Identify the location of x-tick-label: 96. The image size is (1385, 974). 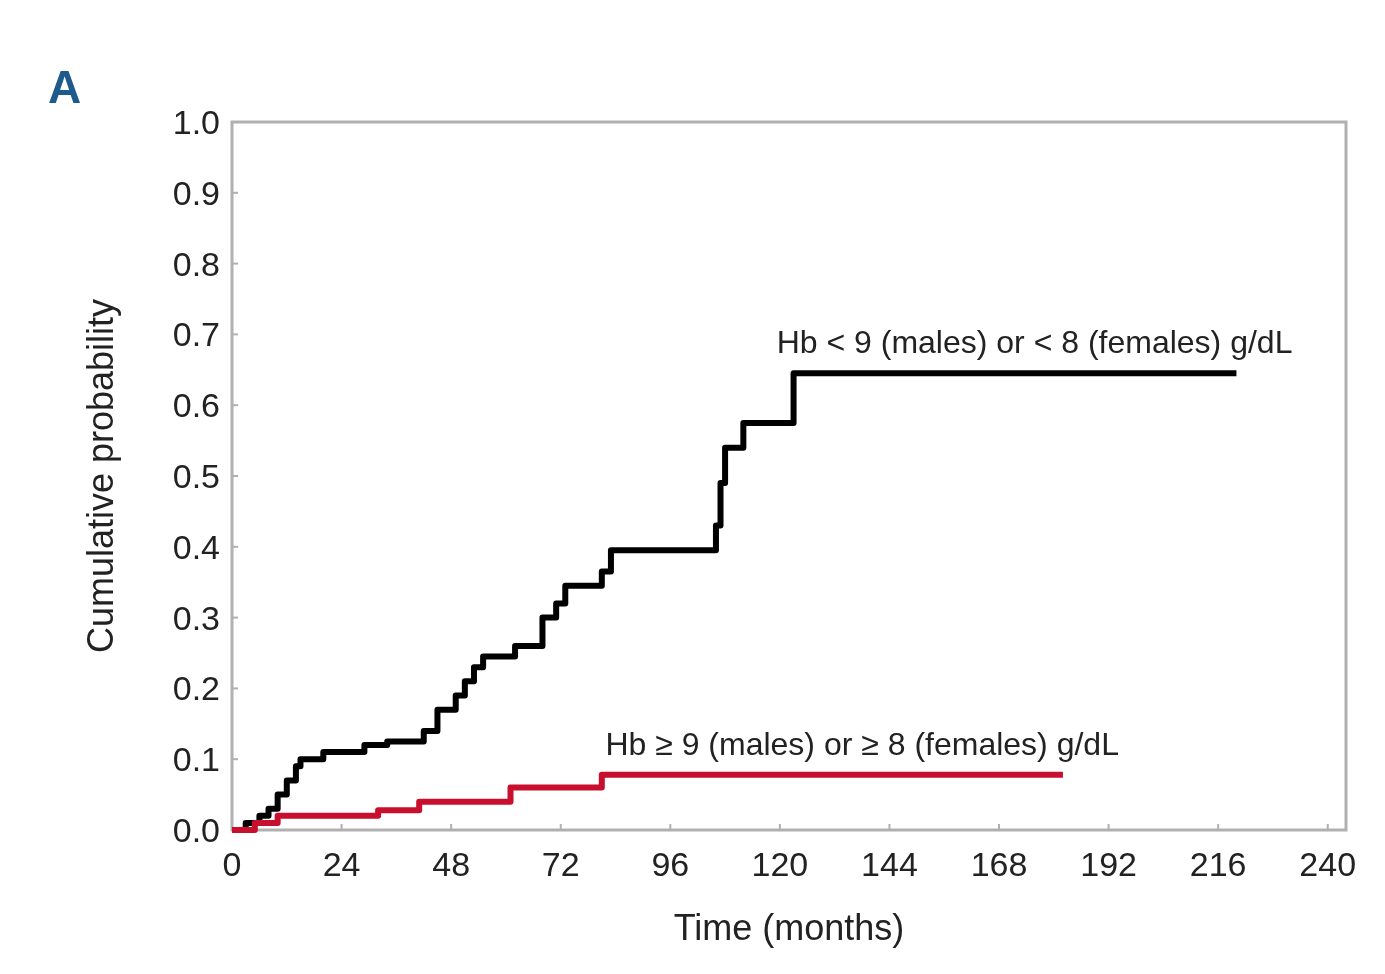
(670, 864).